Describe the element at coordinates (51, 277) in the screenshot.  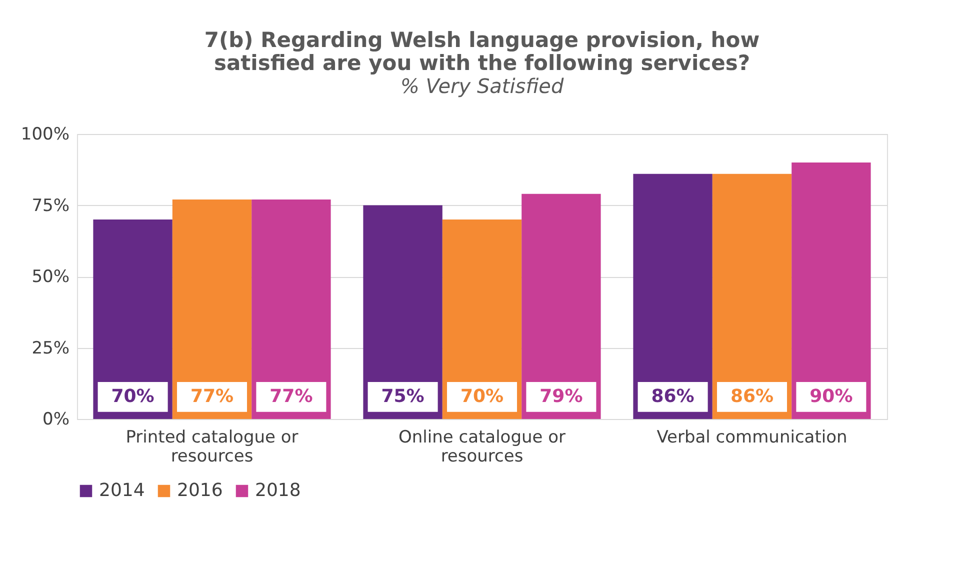
I see `y-tick-label: 50%` at that location.